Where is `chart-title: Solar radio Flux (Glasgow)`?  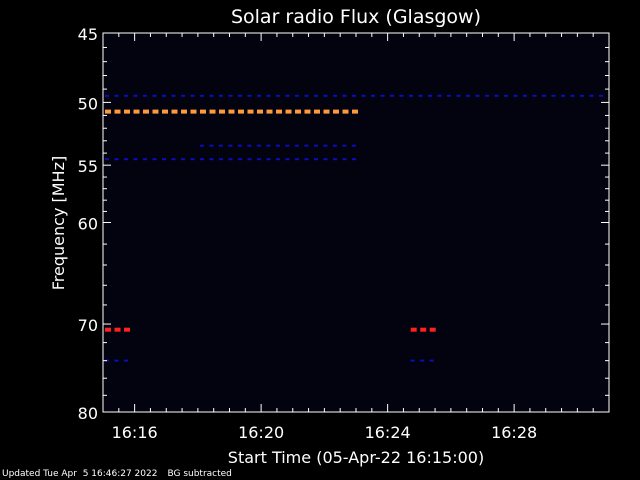 chart-title: Solar radio Flux (Glasgow) is located at coordinates (356, 17).